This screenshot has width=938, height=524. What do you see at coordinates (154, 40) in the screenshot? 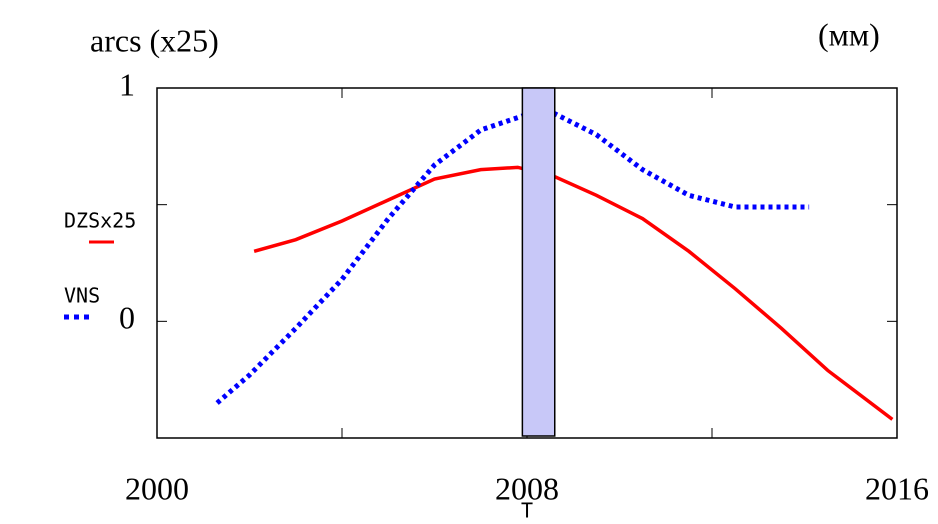
I see `y-axis-title: arcs (x25)` at bounding box center [154, 40].